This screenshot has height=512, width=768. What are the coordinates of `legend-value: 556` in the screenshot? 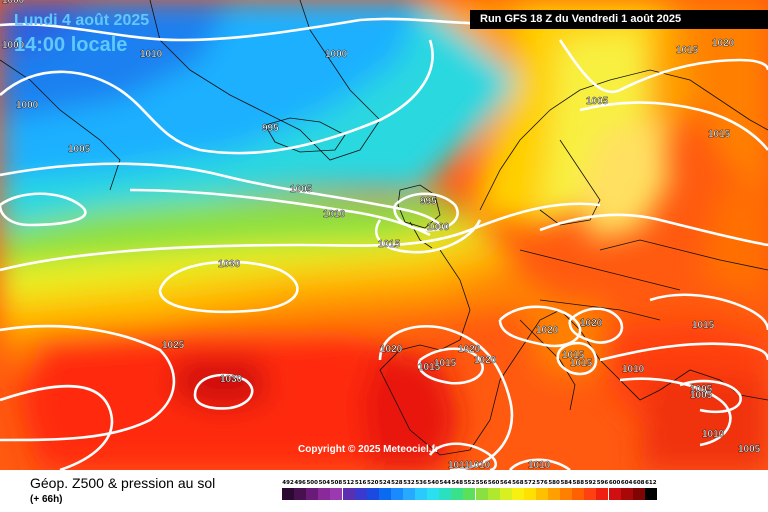 It's located at (481, 483).